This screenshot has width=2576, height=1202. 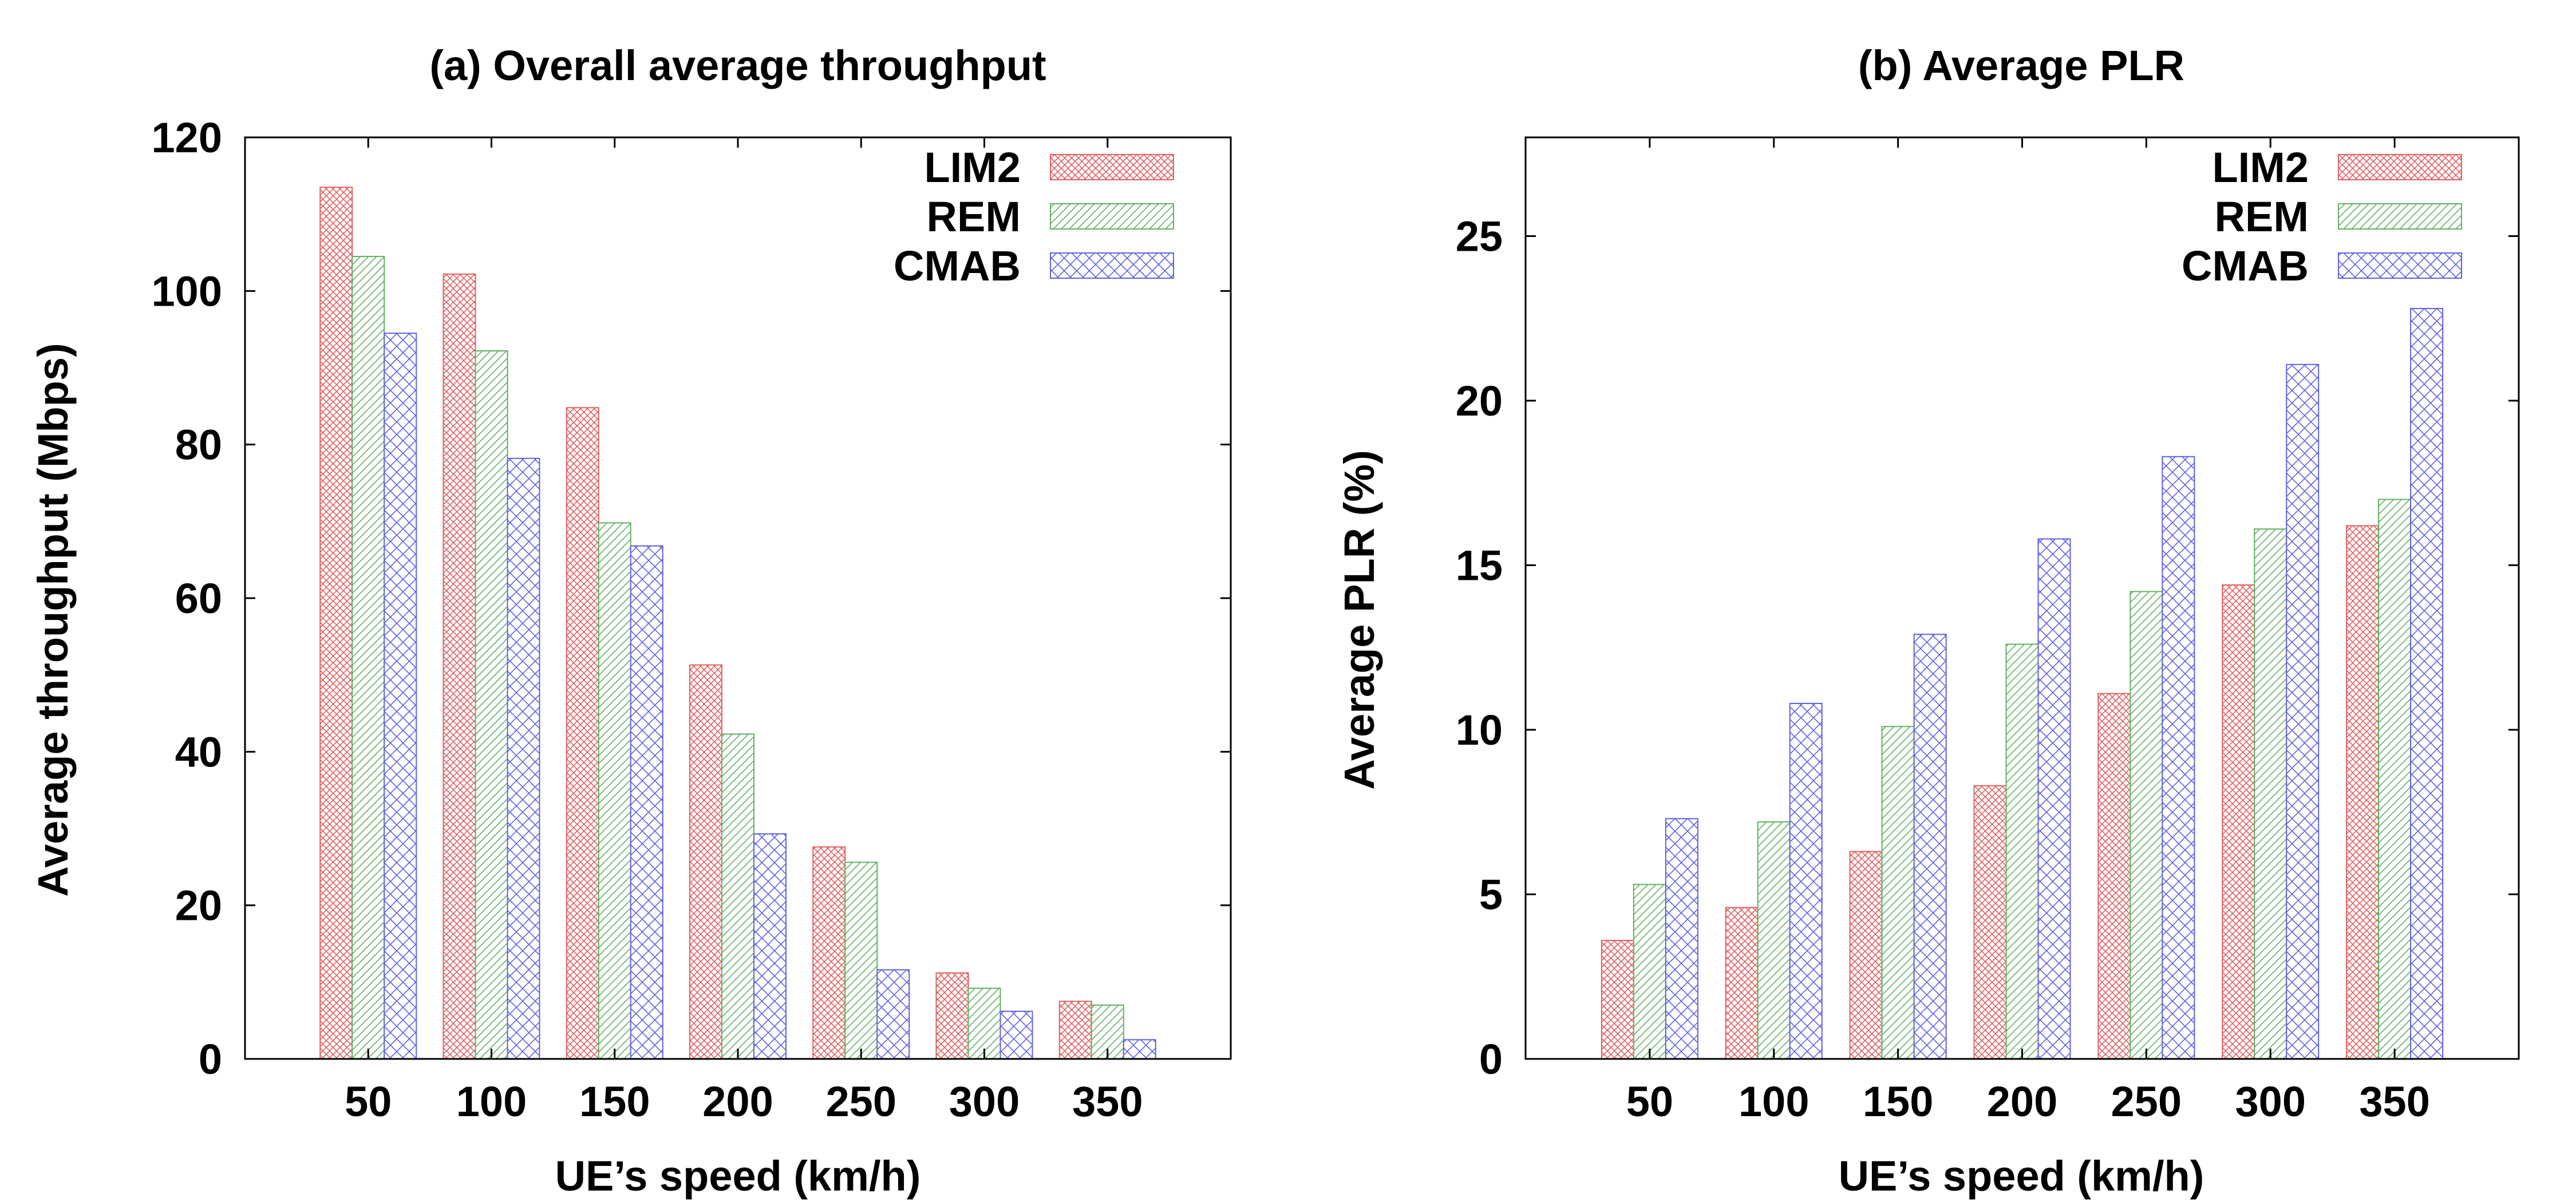 What do you see at coordinates (198, 752) in the screenshot?
I see `y-tick-label: 40` at bounding box center [198, 752].